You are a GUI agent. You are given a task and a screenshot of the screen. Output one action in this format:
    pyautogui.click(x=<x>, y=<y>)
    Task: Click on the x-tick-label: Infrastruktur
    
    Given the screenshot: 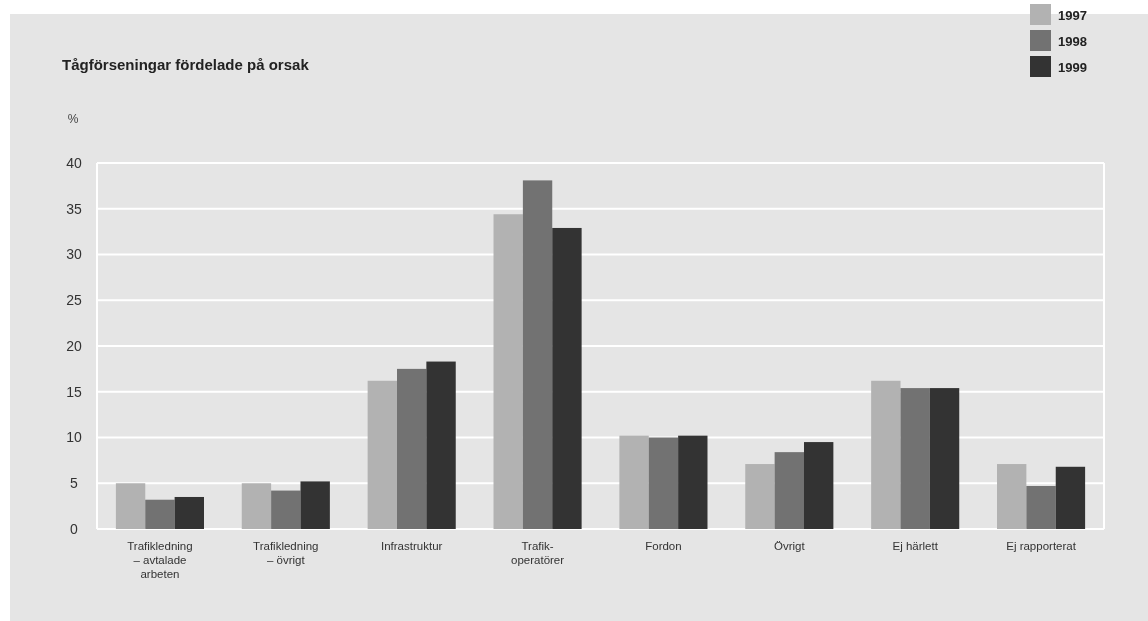 What is the action you would take?
    pyautogui.click(x=412, y=546)
    